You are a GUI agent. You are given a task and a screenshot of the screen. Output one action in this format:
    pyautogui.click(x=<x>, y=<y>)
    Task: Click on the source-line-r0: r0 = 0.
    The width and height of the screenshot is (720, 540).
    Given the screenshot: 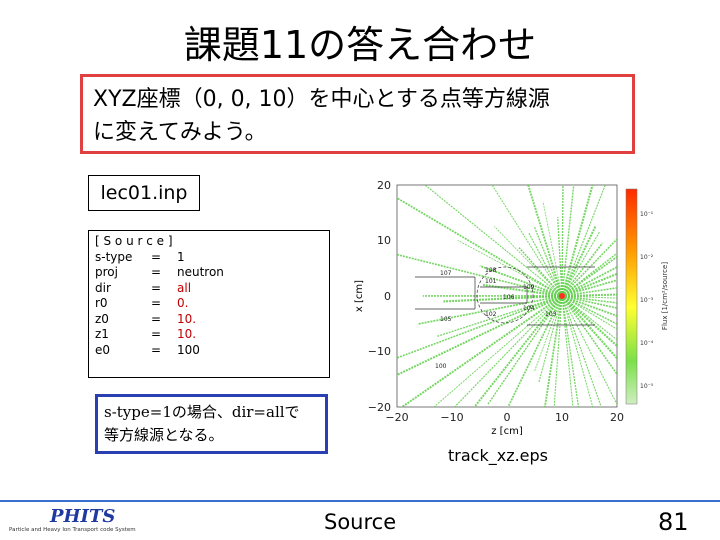 What is the action you would take?
    pyautogui.click(x=209, y=304)
    